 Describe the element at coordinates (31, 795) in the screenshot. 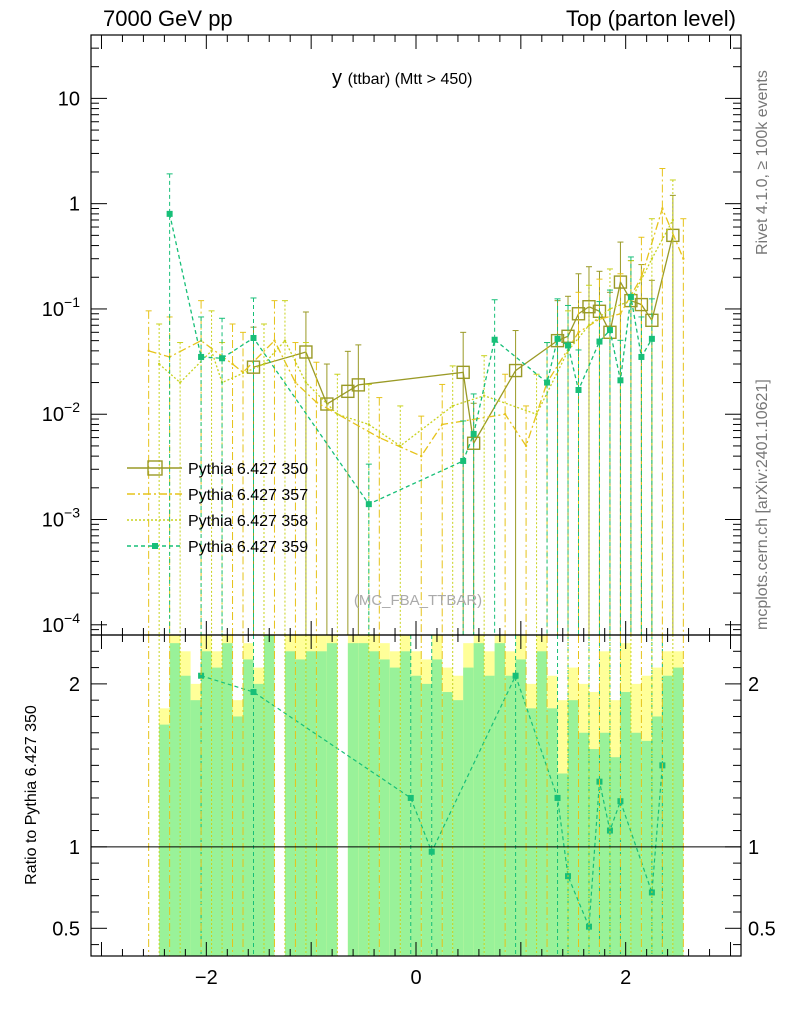

I see `ratio-y-axis-label: Ratio to Pythia 6.427 350` at that location.